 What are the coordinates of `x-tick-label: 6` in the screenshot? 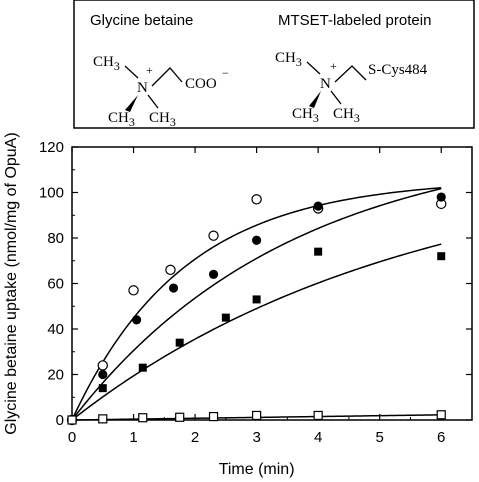 It's located at (441, 437).